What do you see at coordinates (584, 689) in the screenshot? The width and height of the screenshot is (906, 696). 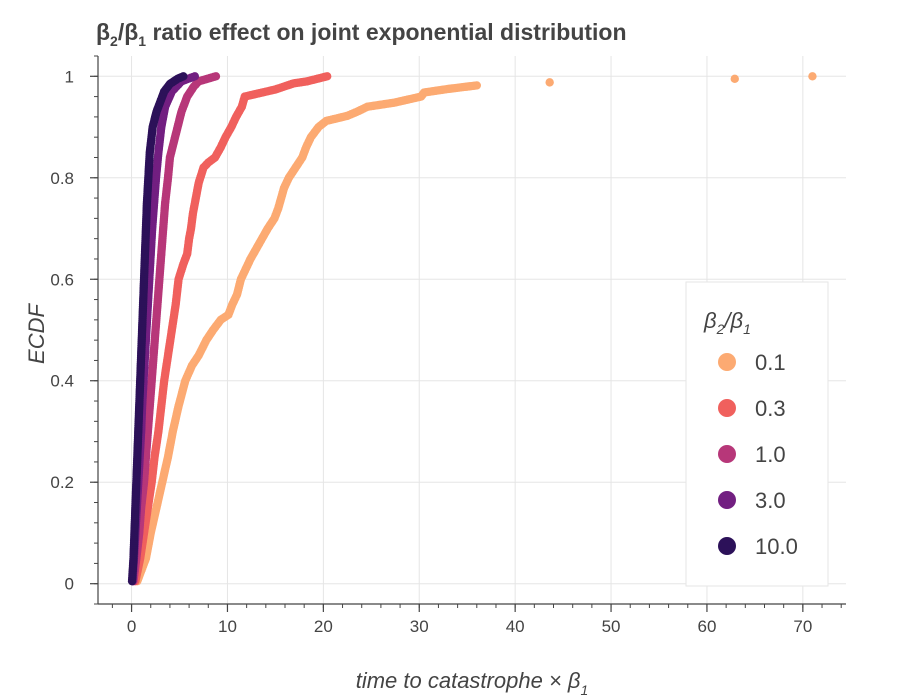 I see `x-axis-label-sub: 1` at bounding box center [584, 689].